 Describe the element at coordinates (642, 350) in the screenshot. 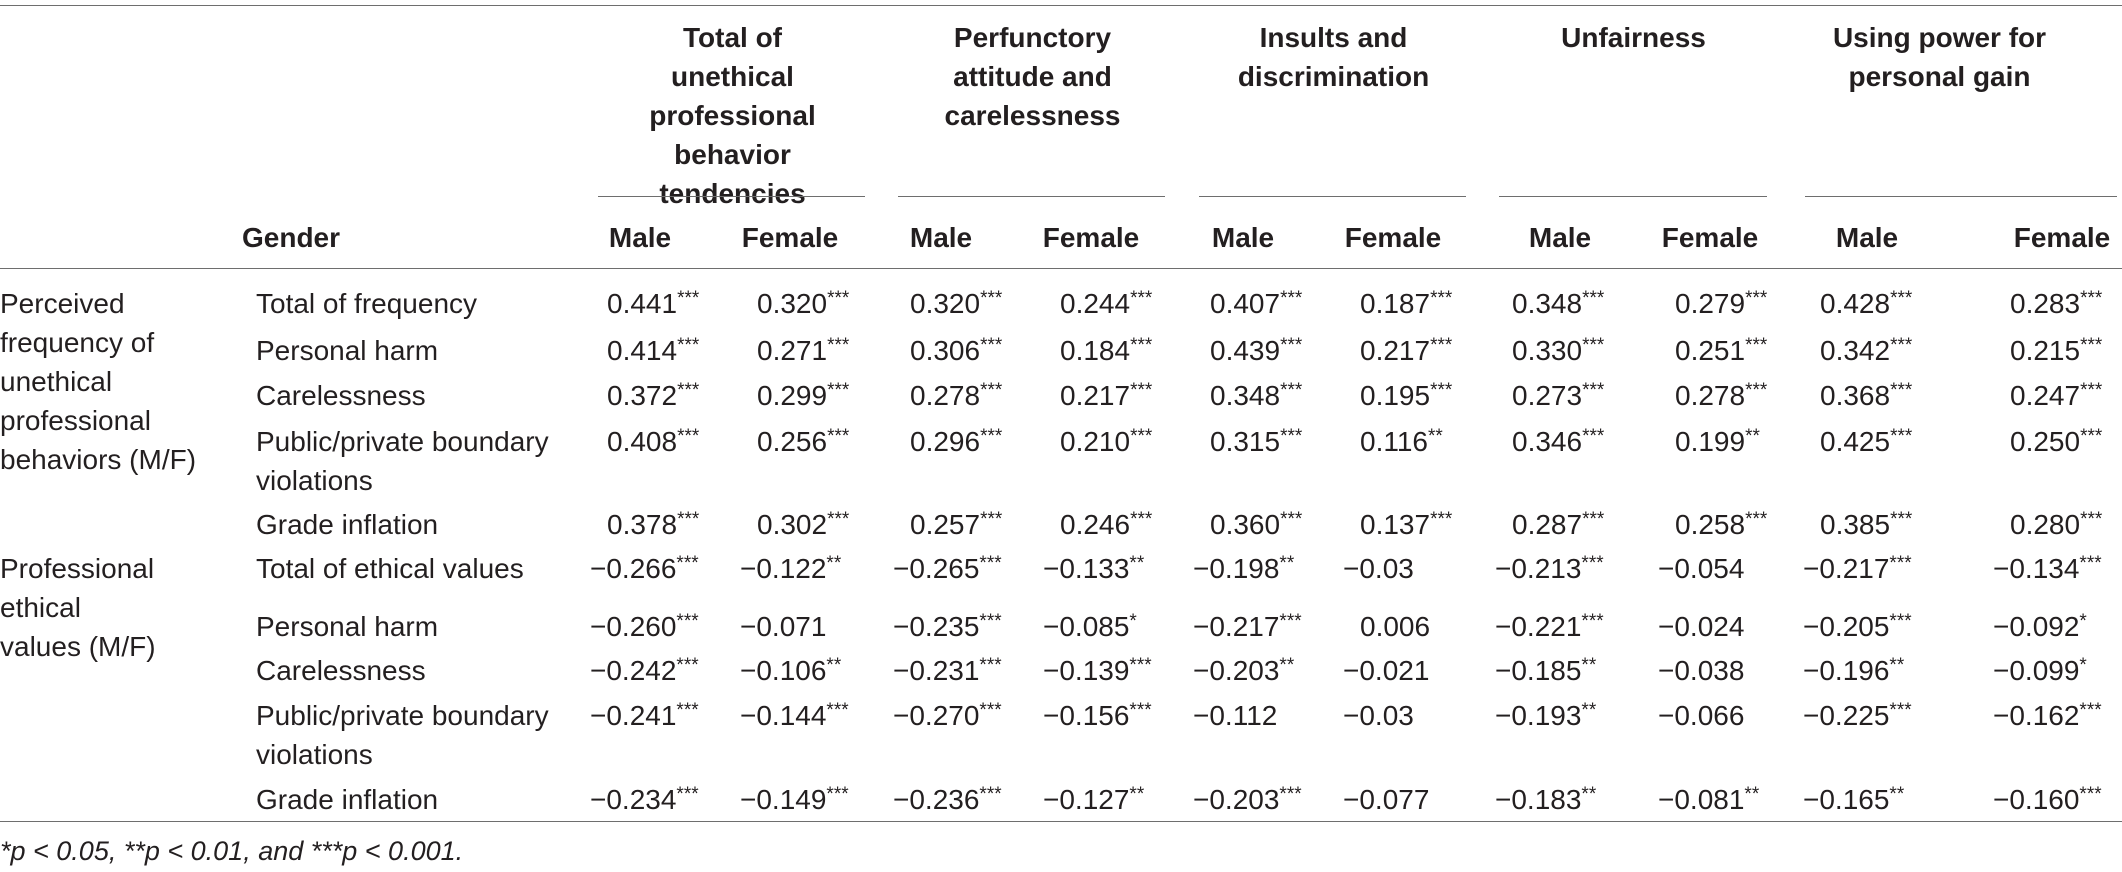

I see `cell-value: 0.414` at that location.